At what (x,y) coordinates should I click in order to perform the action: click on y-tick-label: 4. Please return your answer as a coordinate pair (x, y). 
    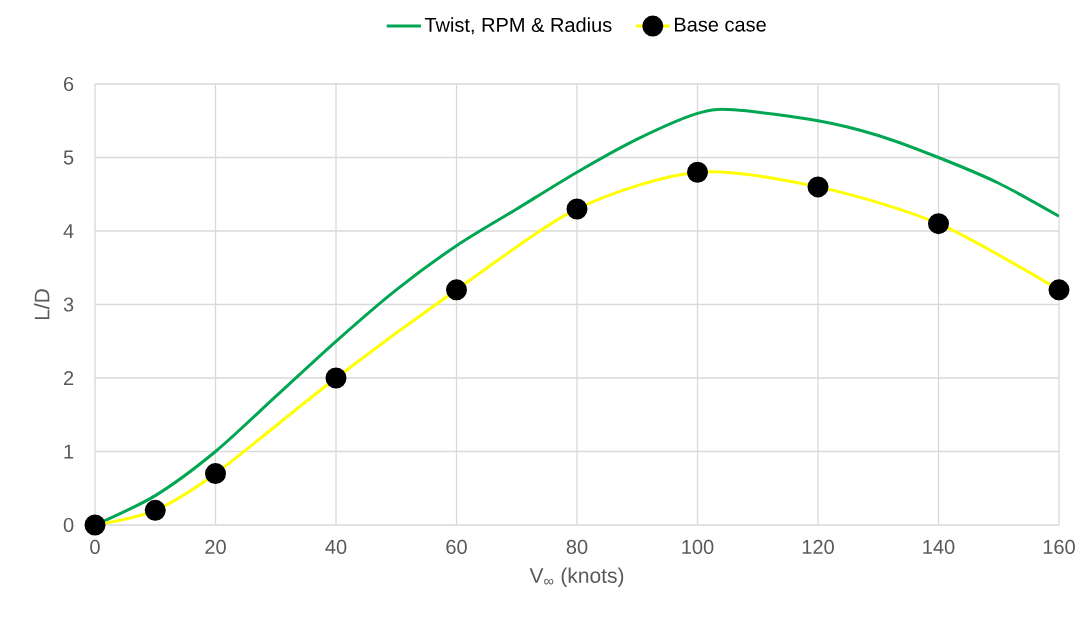
    Looking at the image, I should click on (68, 231).